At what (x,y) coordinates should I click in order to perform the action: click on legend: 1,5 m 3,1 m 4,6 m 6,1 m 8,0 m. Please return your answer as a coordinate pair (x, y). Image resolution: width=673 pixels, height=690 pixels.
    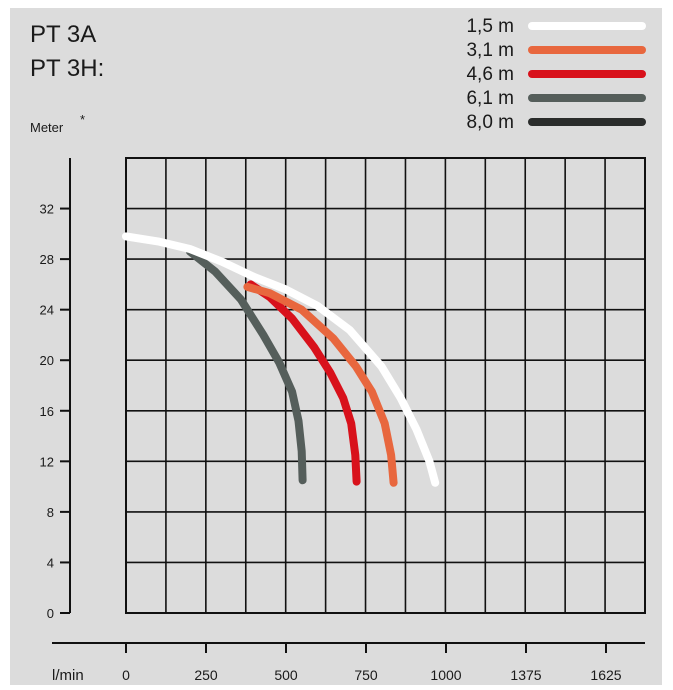
    Looking at the image, I should click on (556, 74).